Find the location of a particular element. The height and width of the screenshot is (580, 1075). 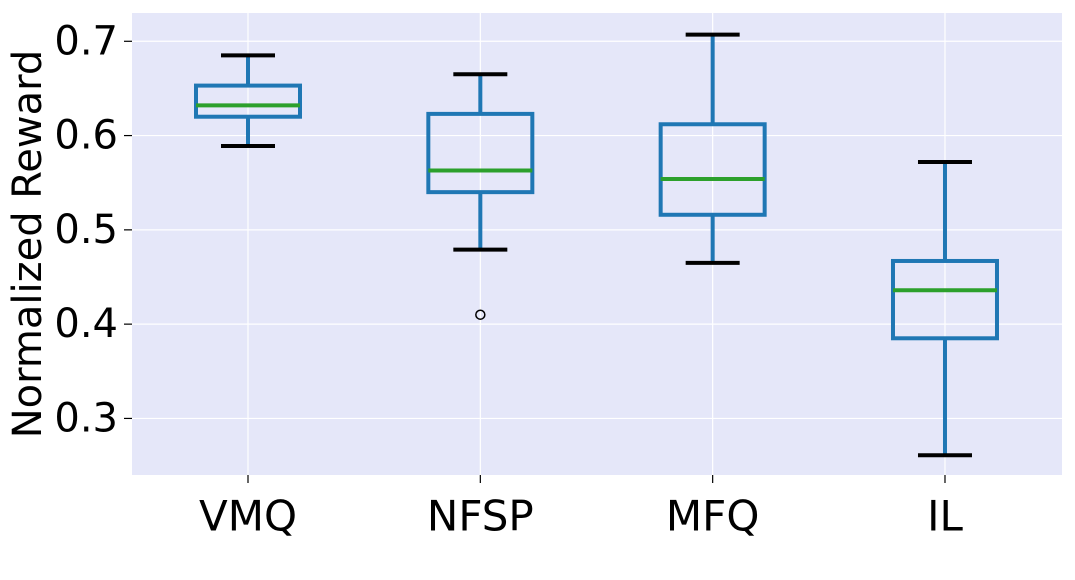

y-tick-label: 0.4 is located at coordinates (86, 324).